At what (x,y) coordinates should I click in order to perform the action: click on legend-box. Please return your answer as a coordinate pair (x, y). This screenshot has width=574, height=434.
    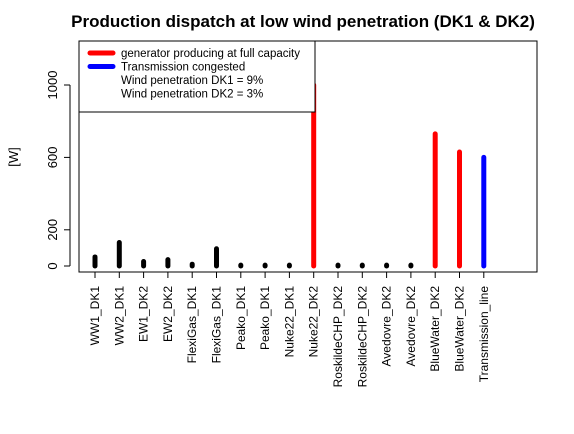
    Looking at the image, I should click on (197, 76).